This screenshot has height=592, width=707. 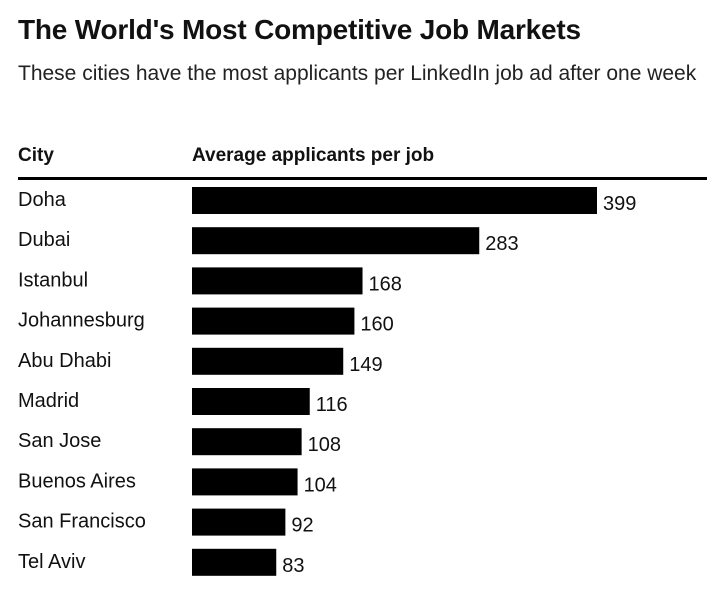 What do you see at coordinates (251, 401) in the screenshot?
I see `bar-madrid` at bounding box center [251, 401].